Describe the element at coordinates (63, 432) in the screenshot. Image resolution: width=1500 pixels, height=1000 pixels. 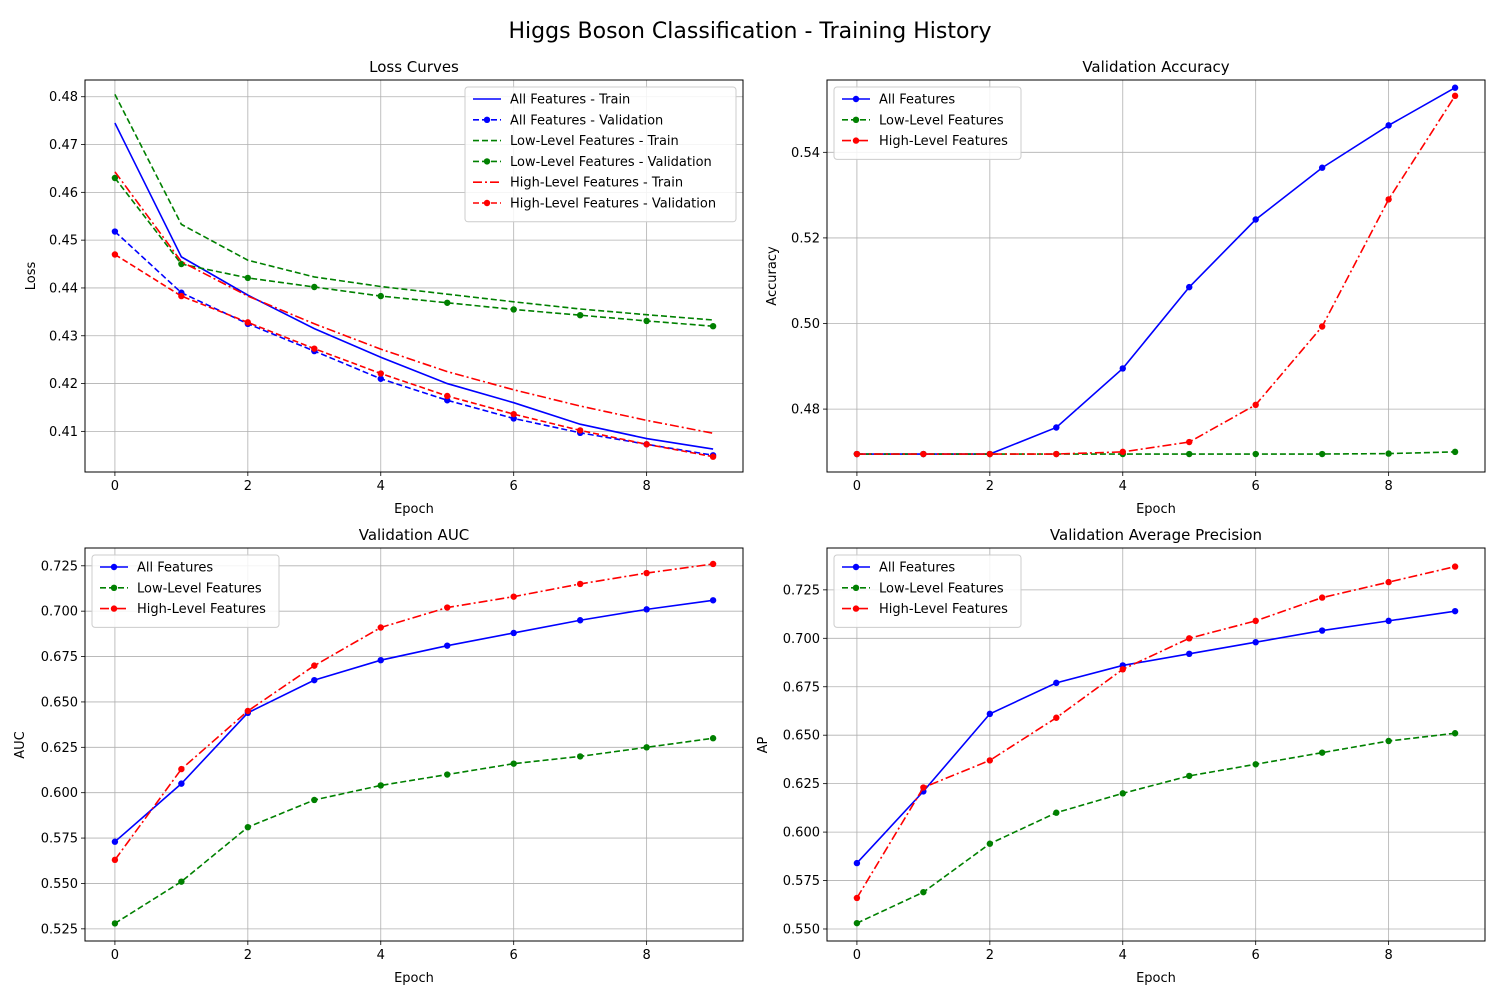
I see `loss-curves-tick-label-y: 0.41` at that location.